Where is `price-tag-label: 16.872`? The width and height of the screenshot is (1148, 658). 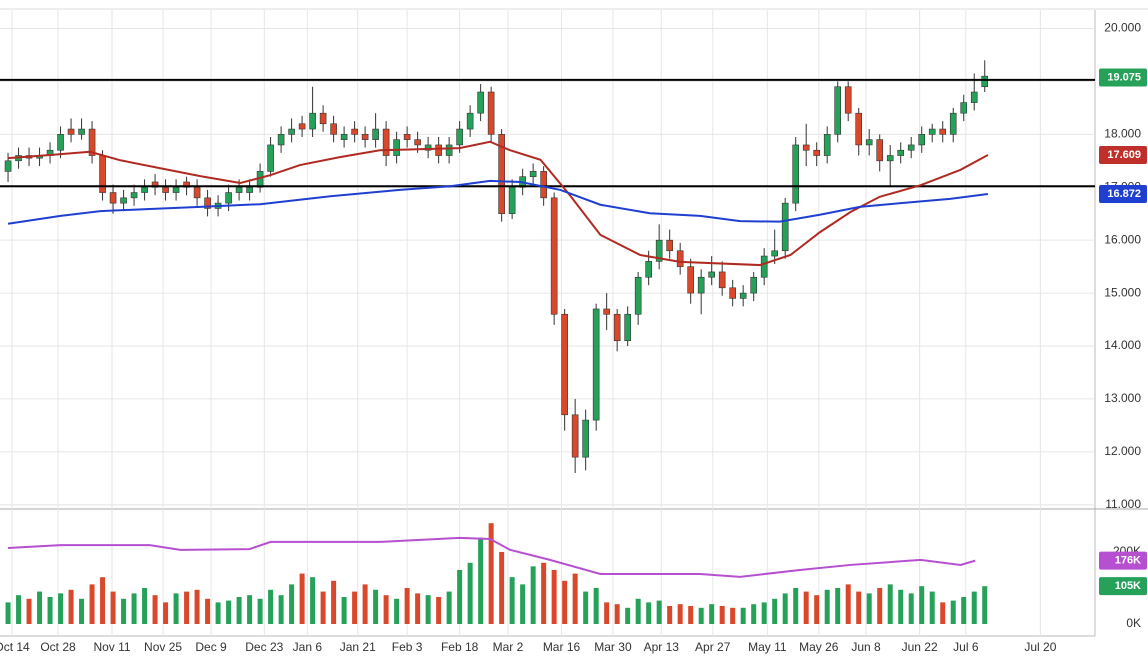
price-tag-label: 16.872 is located at coordinates (1124, 194).